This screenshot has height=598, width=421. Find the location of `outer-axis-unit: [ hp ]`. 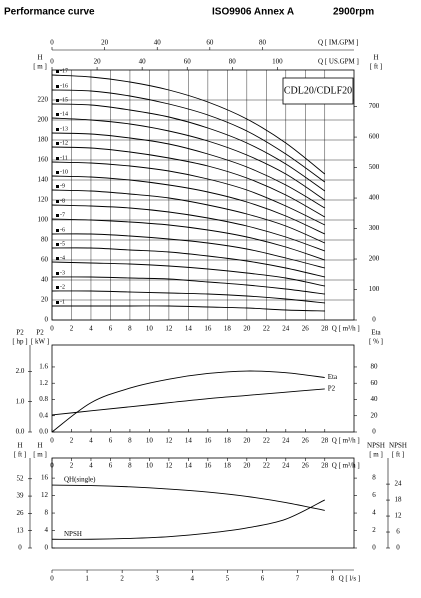

outer-axis-unit: [ hp ] is located at coordinates (19, 342).